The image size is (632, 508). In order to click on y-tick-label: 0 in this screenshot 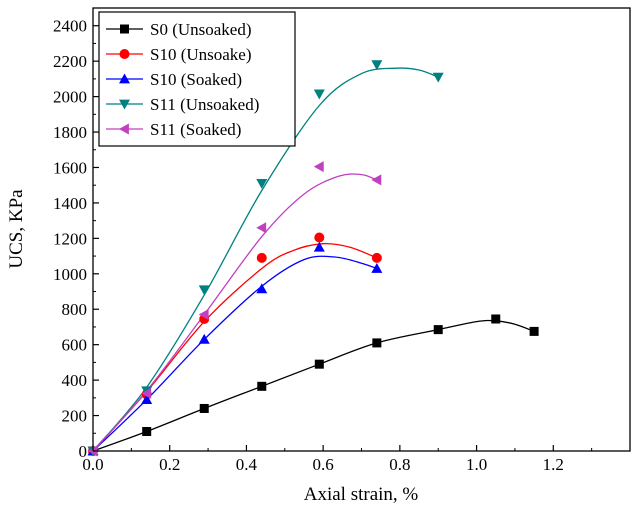, I will do `click(83, 451)`.